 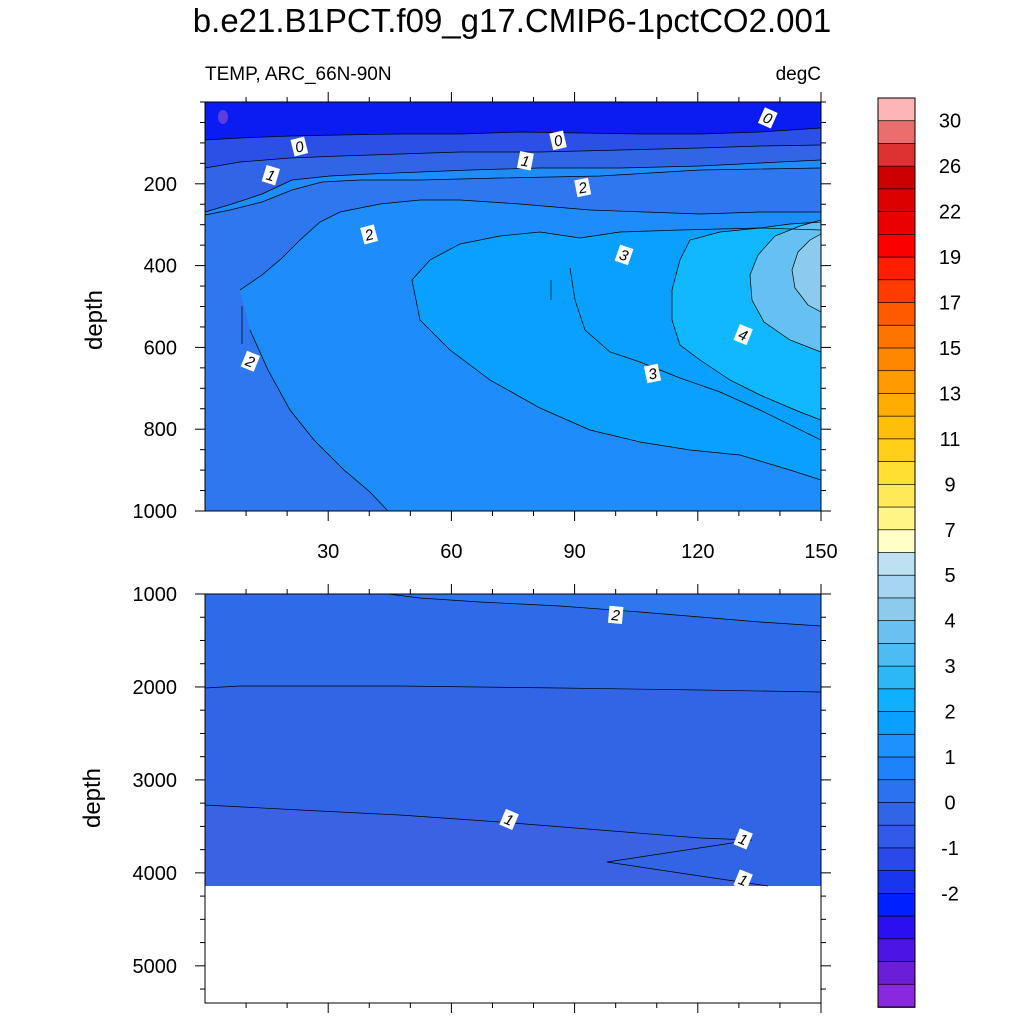 What do you see at coordinates (950, 394) in the screenshot?
I see `colorbar-label: 13` at bounding box center [950, 394].